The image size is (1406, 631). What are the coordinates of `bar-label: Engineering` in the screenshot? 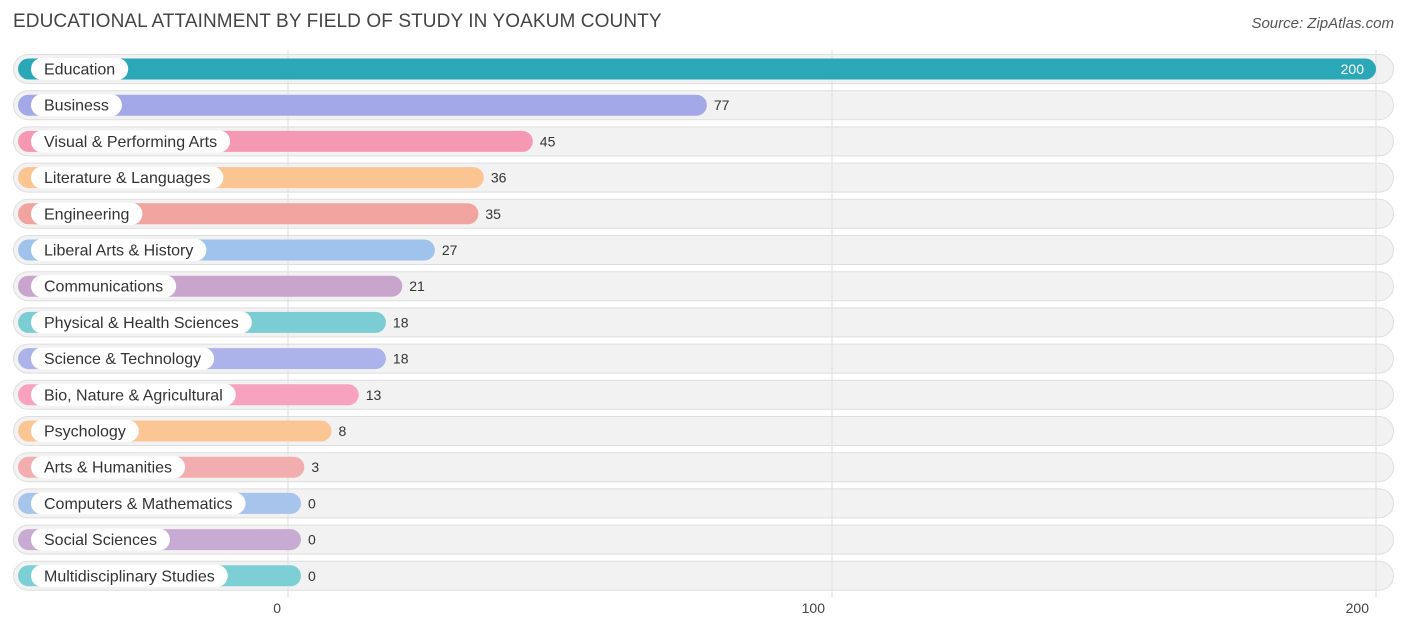 It's located at (86, 214).